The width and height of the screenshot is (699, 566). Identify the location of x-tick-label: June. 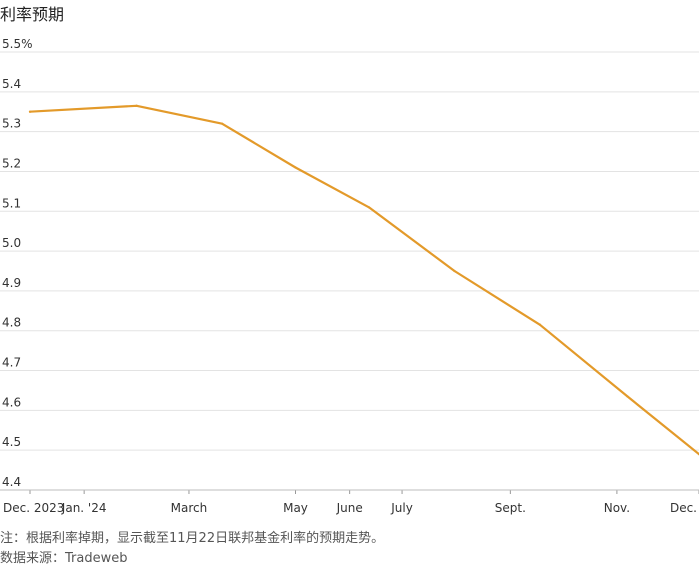
(349, 508).